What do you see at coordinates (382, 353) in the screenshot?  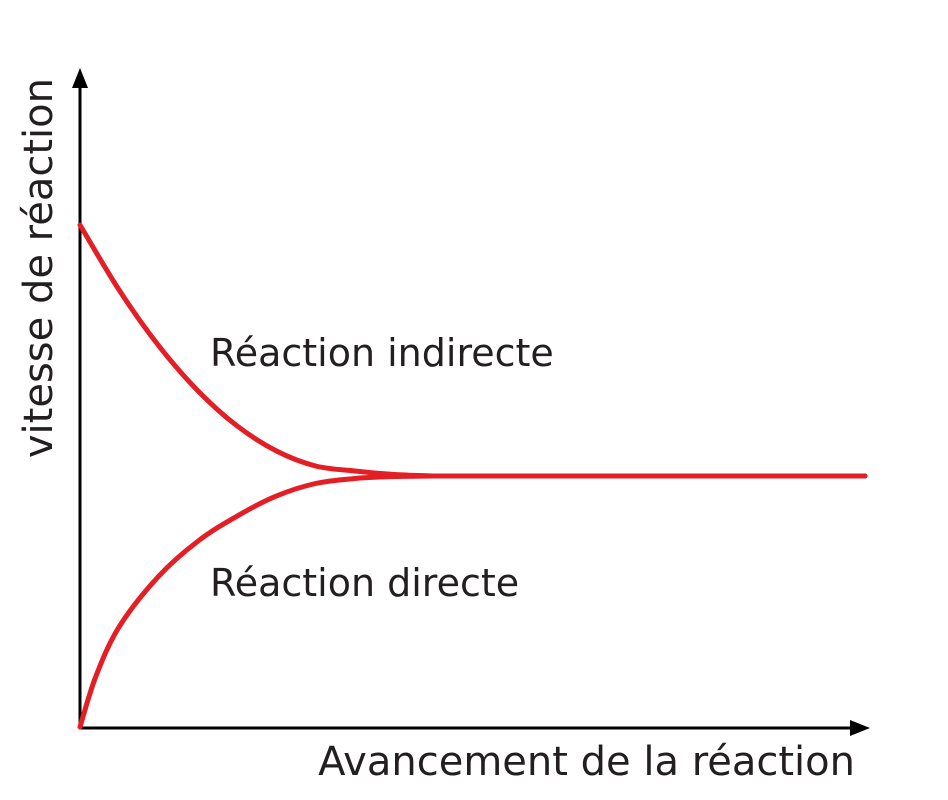 I see `series-label-reaction-indirecte: Réaction indirecte` at bounding box center [382, 353].